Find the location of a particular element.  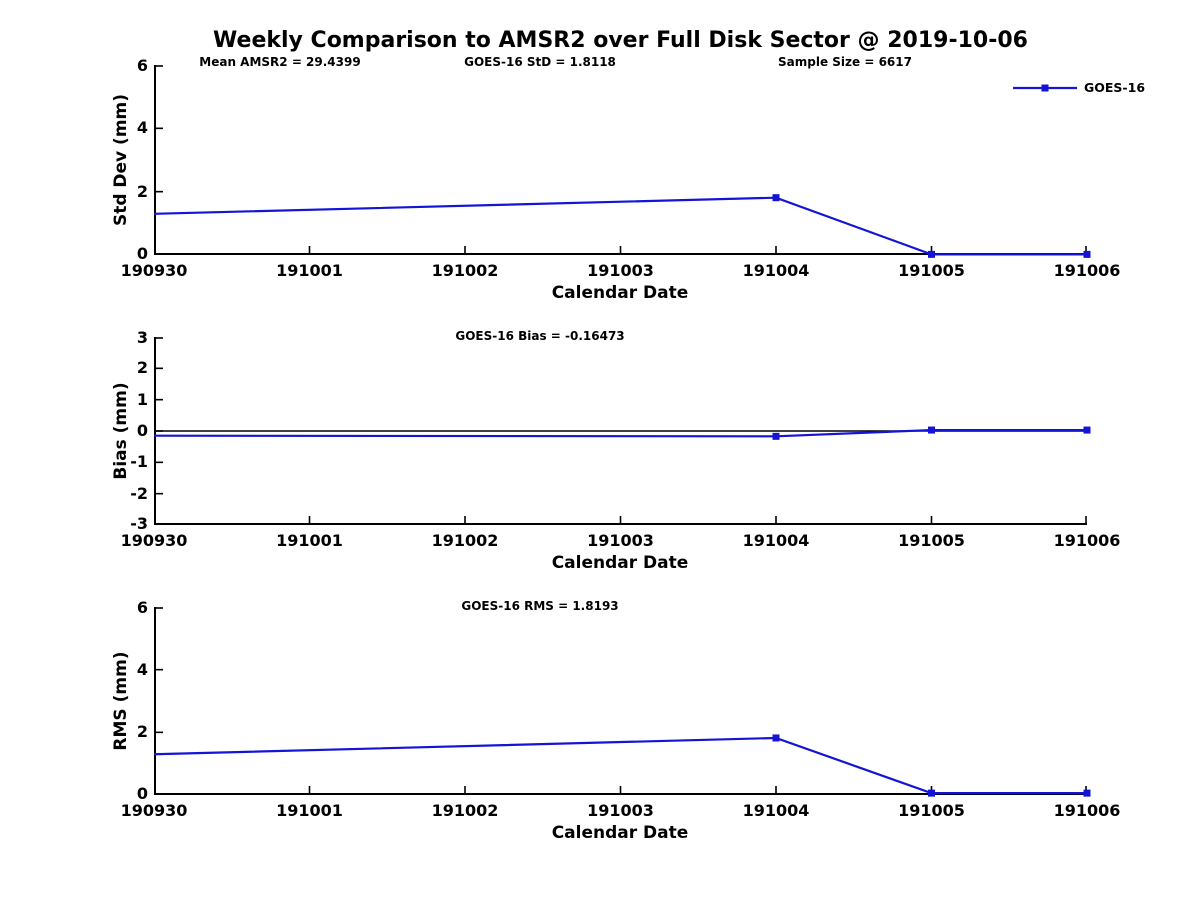

annotation-mean-amsr2: Mean AMSR2 = 29.4399 is located at coordinates (280, 62).